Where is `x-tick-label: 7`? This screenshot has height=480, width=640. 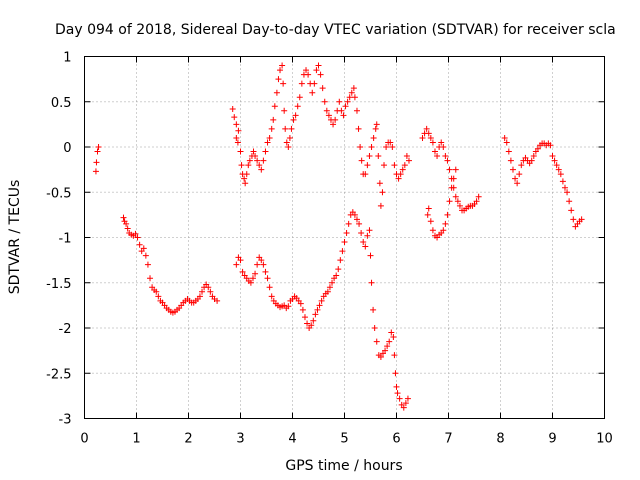
x-tick-label: 7 is located at coordinates (448, 439).